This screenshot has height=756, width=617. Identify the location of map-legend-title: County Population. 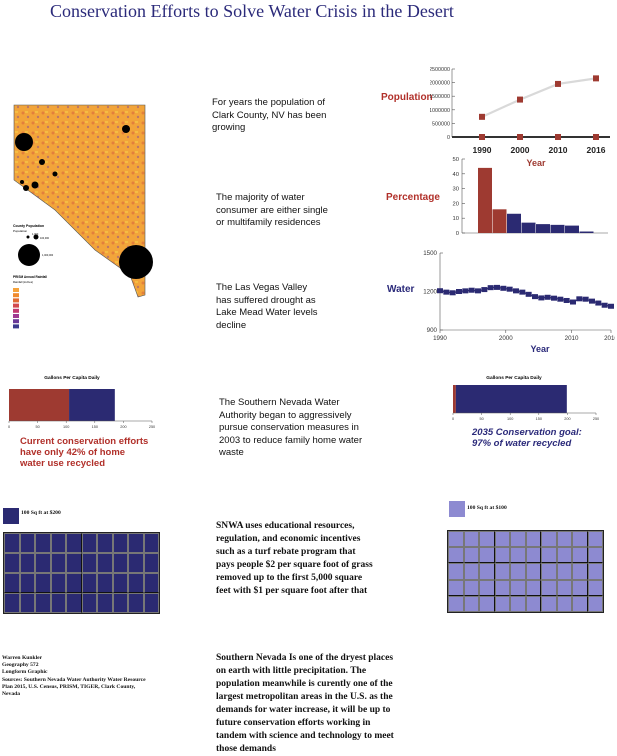
(28, 226).